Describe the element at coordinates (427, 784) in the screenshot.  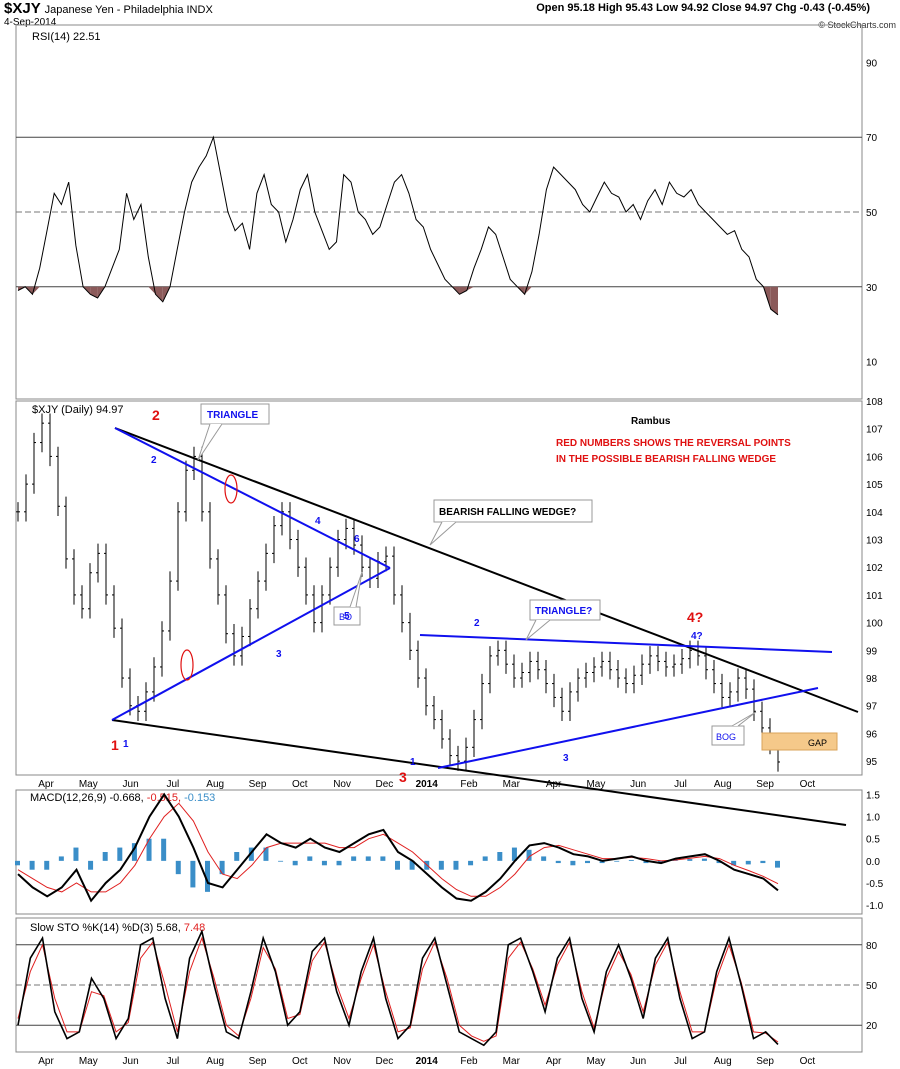
I see `month-tick-label: 2014` at that location.